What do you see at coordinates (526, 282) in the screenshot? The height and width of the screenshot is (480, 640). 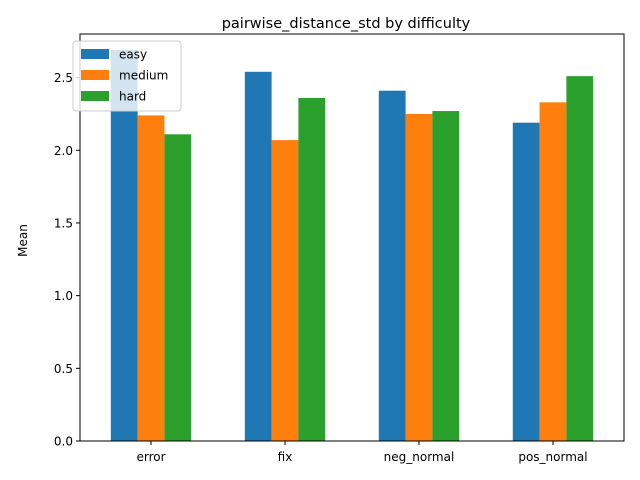 I see `bar-easy-pos_normal` at bounding box center [526, 282].